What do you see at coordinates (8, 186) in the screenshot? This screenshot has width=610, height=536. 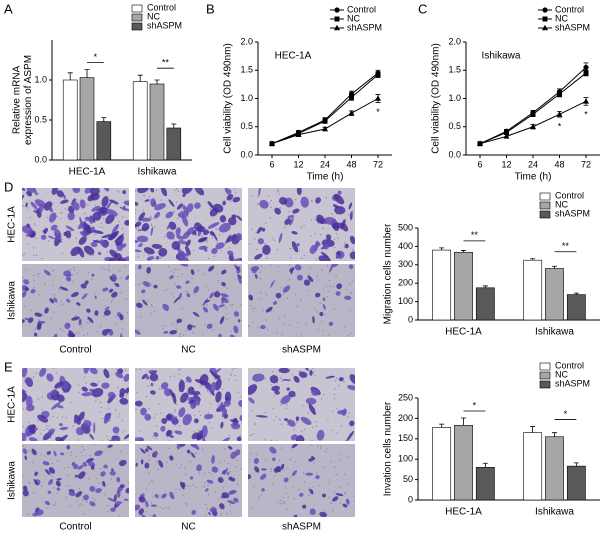 I see `panel-label: D` at bounding box center [8, 186].